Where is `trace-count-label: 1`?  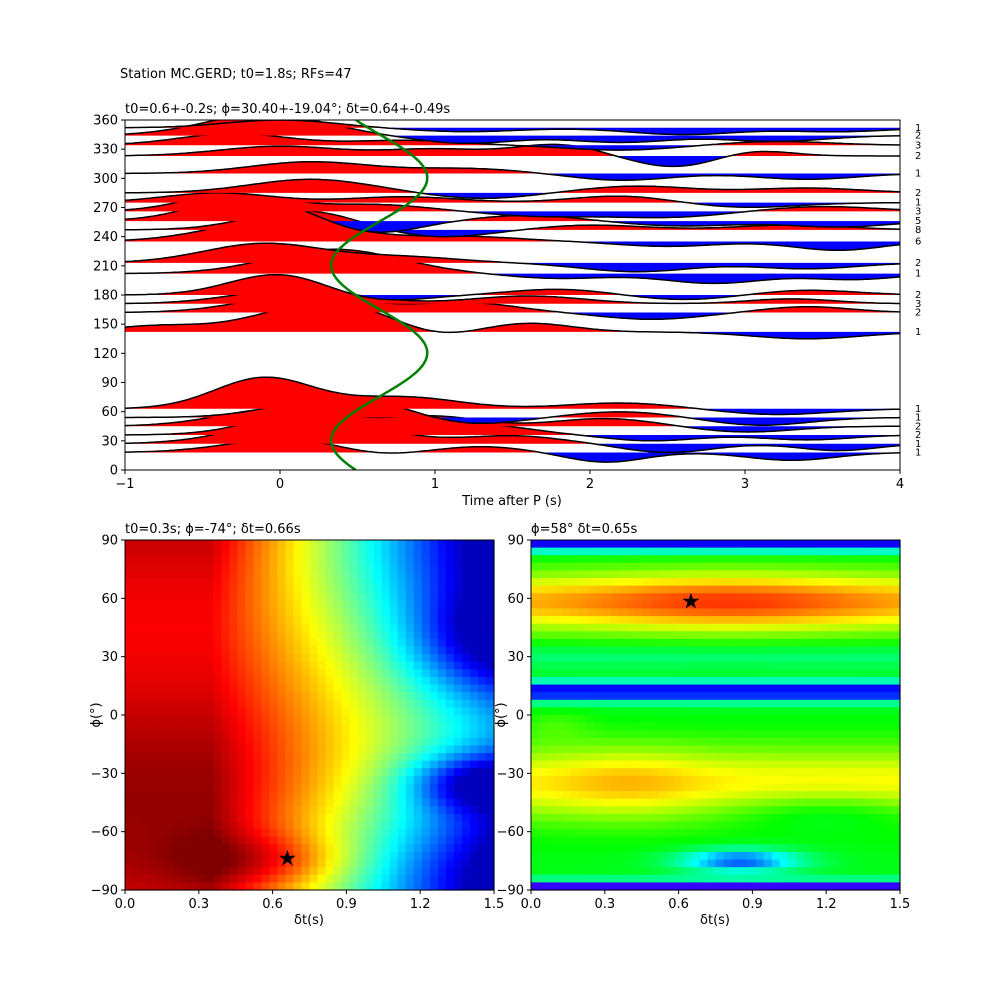 trace-count-label: 1 is located at coordinates (918, 332).